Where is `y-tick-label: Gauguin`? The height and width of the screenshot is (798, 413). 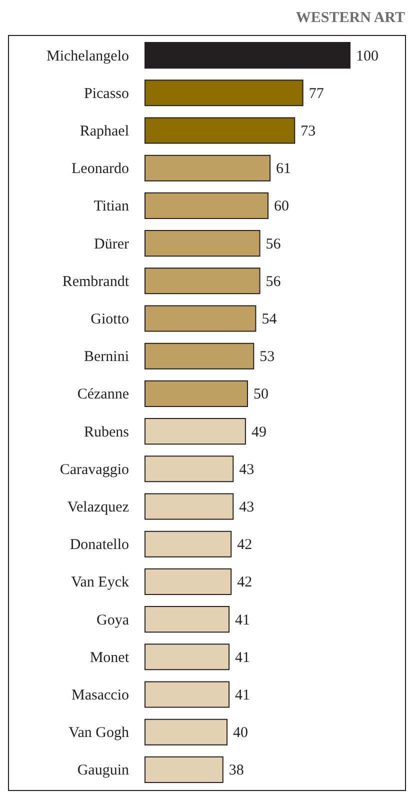 y-tick-label: Gauguin is located at coordinates (103, 770).